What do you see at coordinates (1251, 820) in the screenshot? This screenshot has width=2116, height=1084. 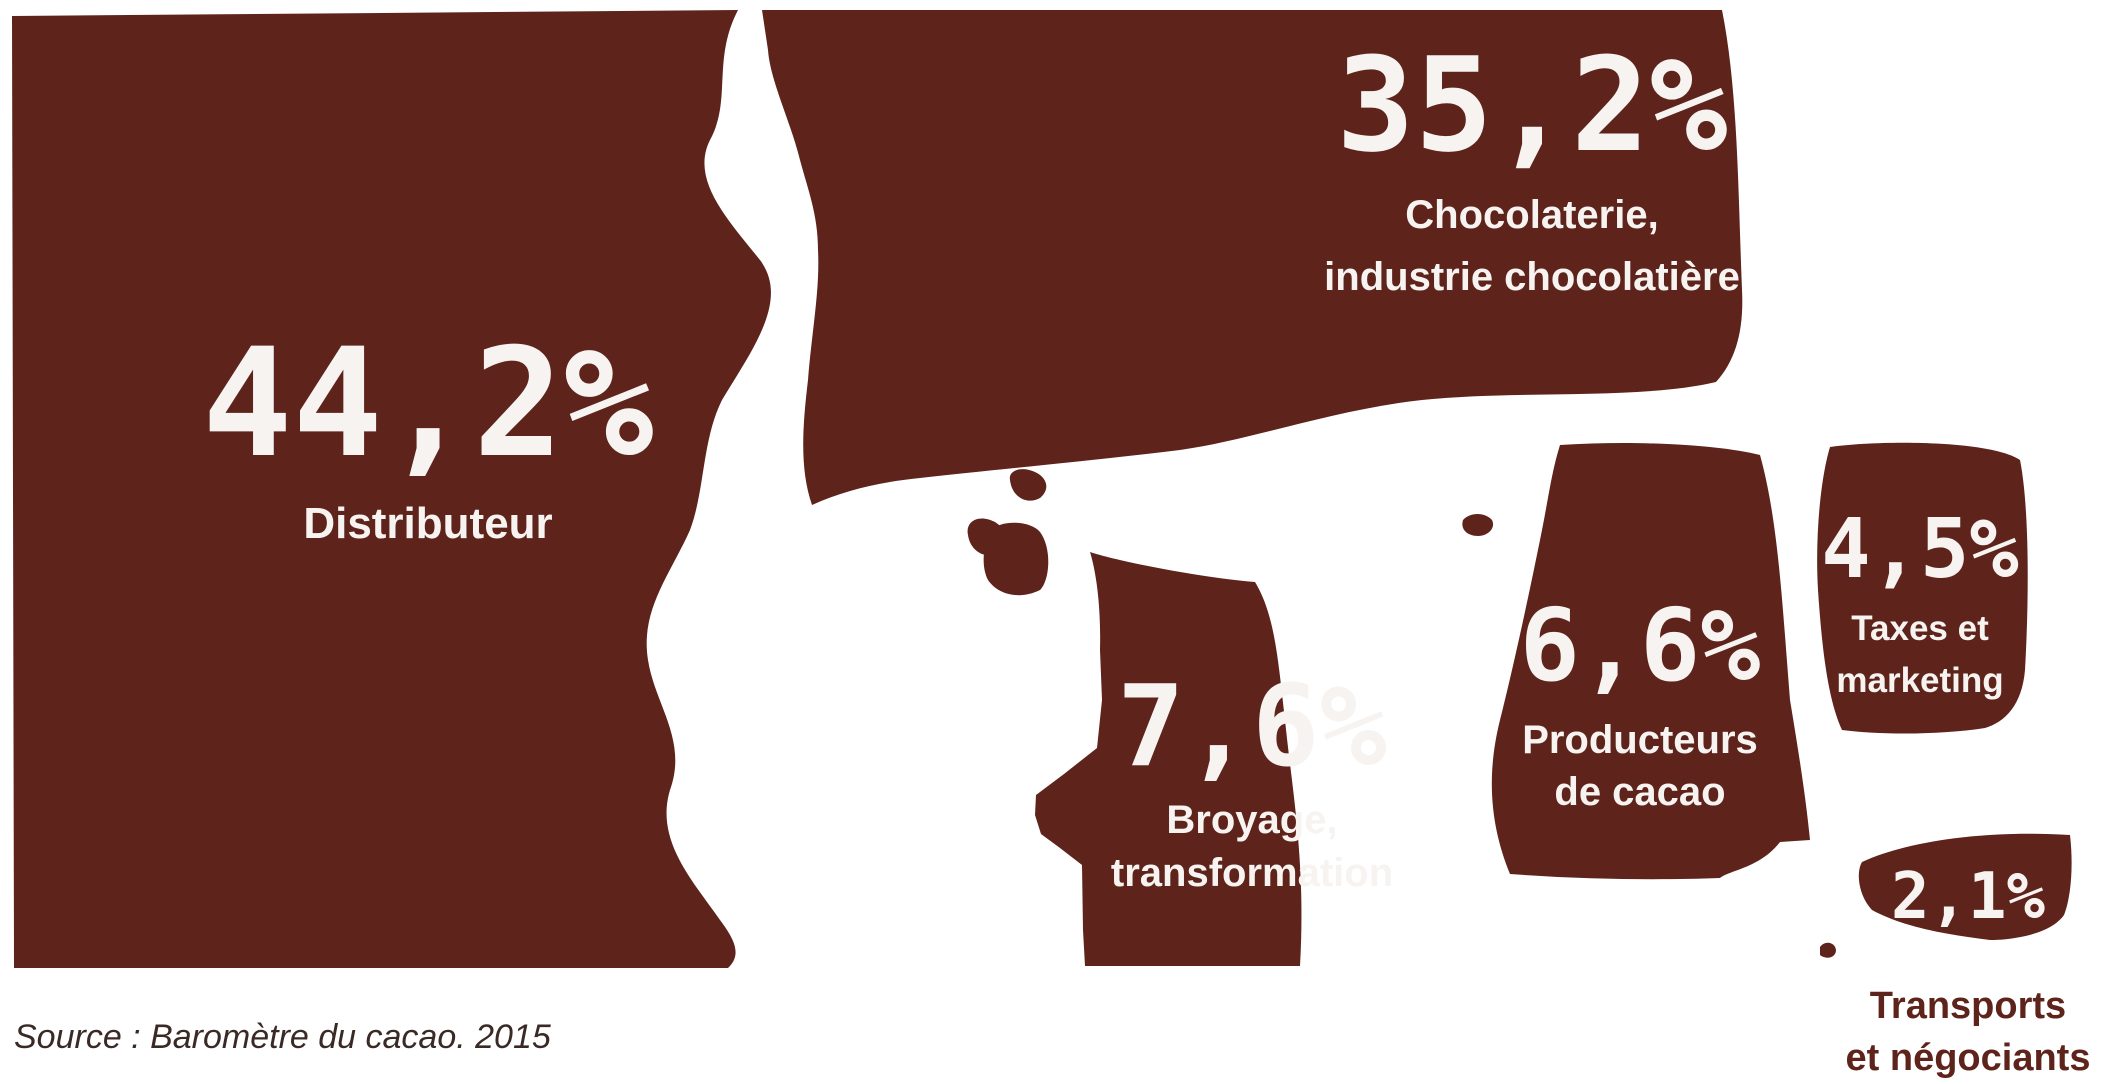 I see `segment-label: Broyage,` at bounding box center [1251, 820].